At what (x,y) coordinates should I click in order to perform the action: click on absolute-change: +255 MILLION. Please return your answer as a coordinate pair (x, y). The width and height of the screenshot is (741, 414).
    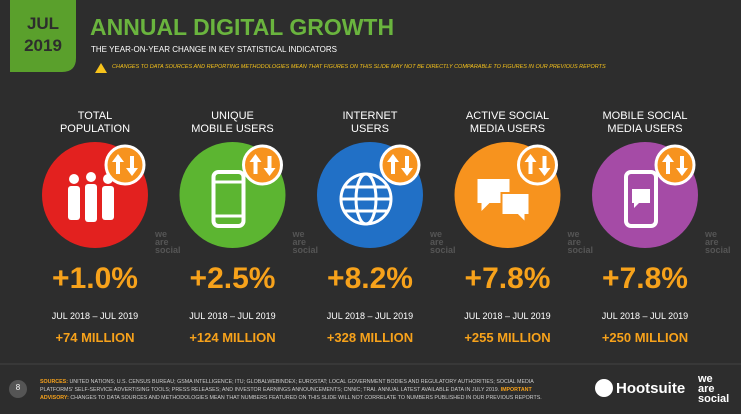
    Looking at the image, I should click on (507, 337).